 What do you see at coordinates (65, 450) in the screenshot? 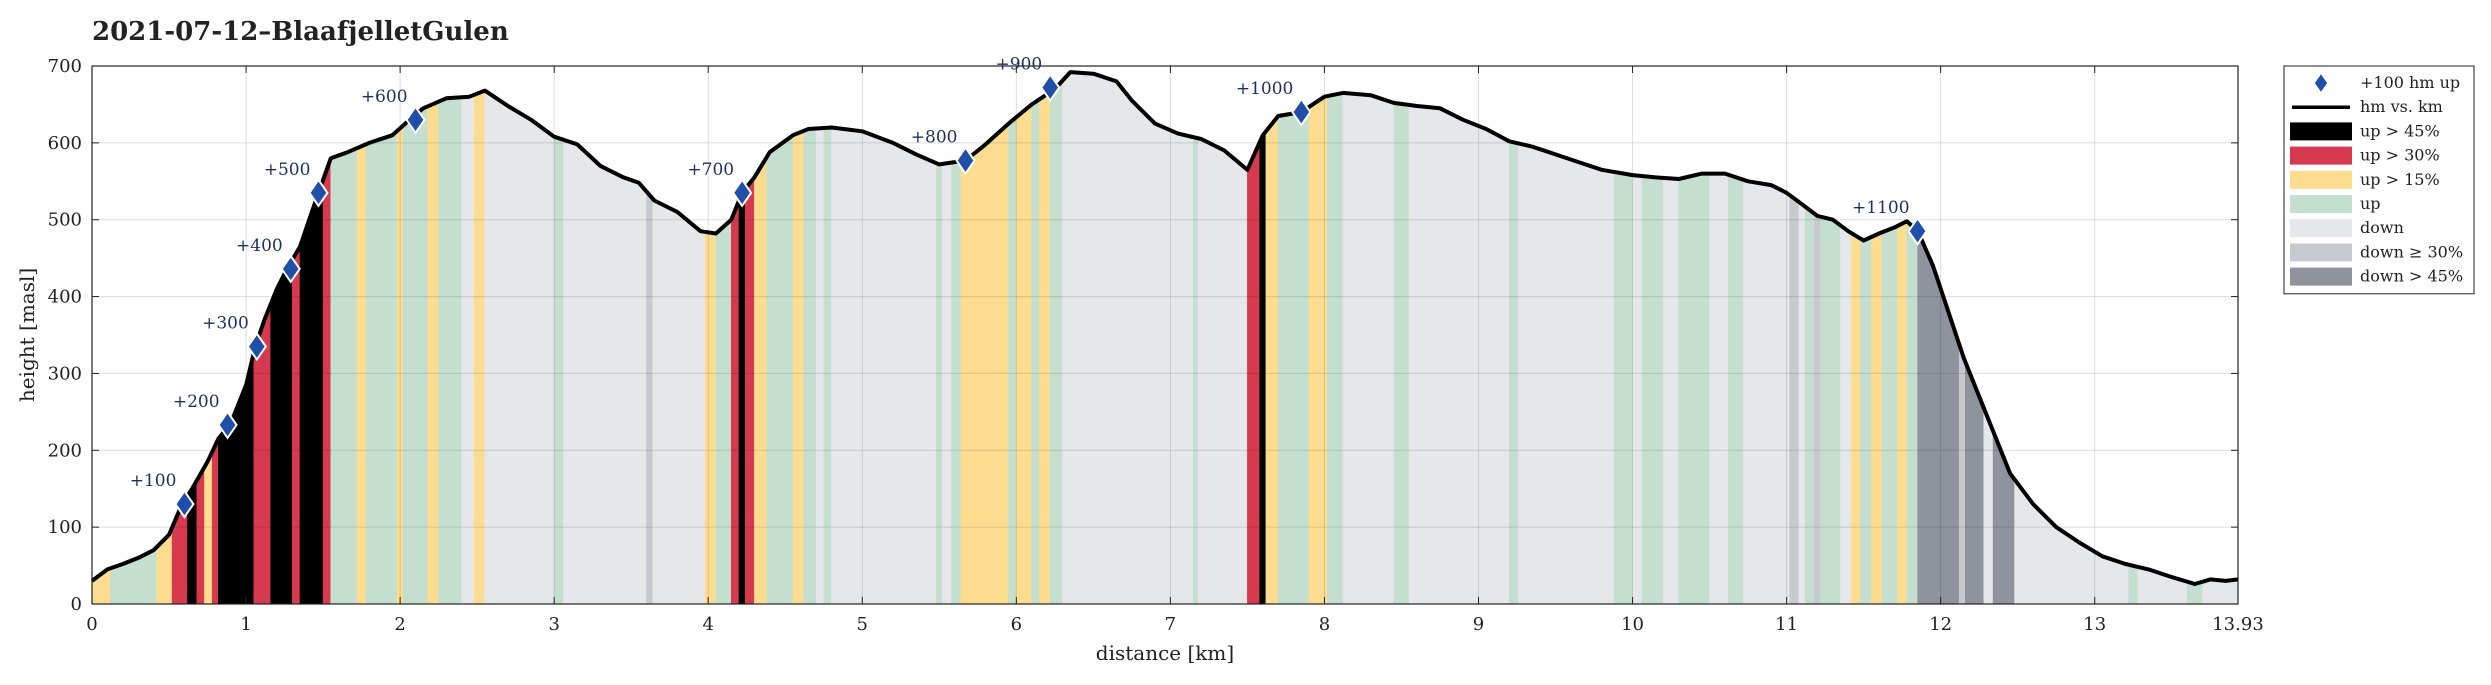
I see `y-tick-label: 200` at bounding box center [65, 450].